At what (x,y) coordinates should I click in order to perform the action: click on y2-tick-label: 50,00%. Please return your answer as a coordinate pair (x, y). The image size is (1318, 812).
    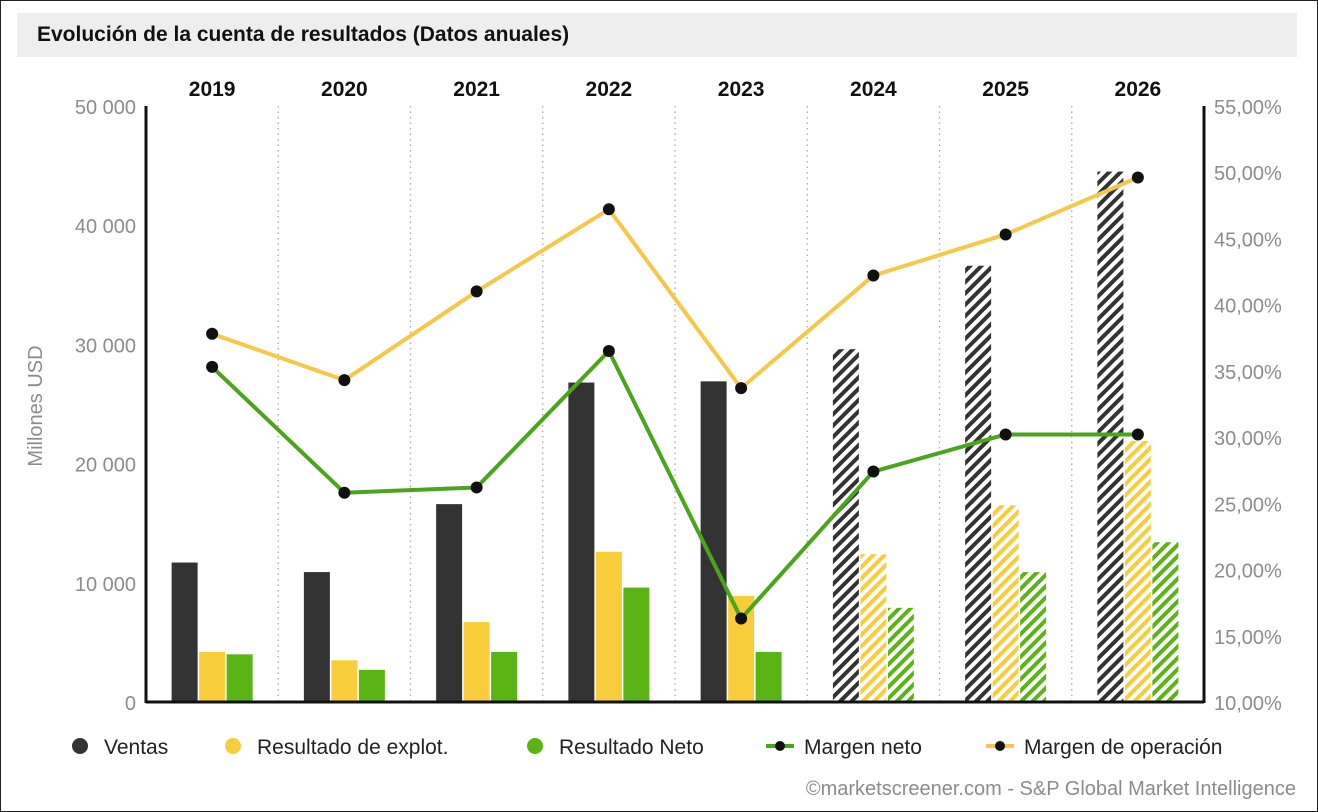
    Looking at the image, I should click on (1248, 174).